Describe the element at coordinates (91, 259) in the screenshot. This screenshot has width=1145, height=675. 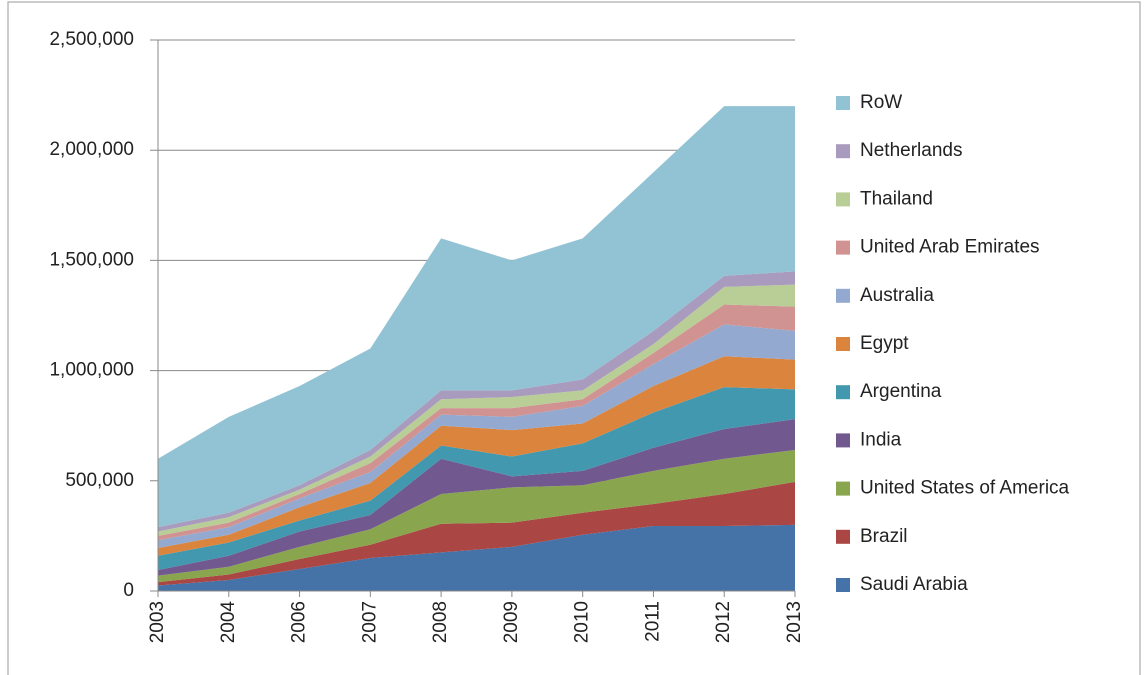
I see `y-tick-label: 1,500,000` at that location.